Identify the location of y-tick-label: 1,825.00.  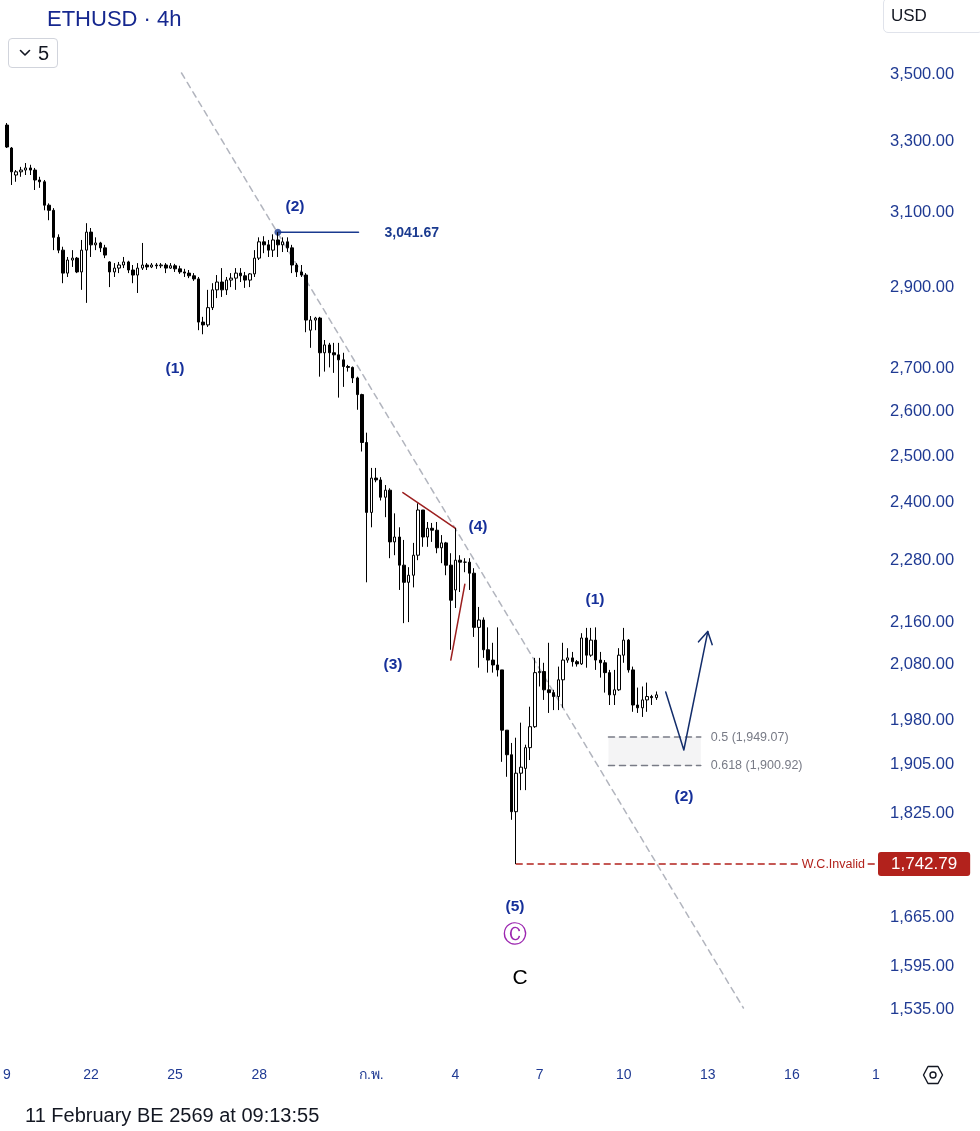
(922, 811).